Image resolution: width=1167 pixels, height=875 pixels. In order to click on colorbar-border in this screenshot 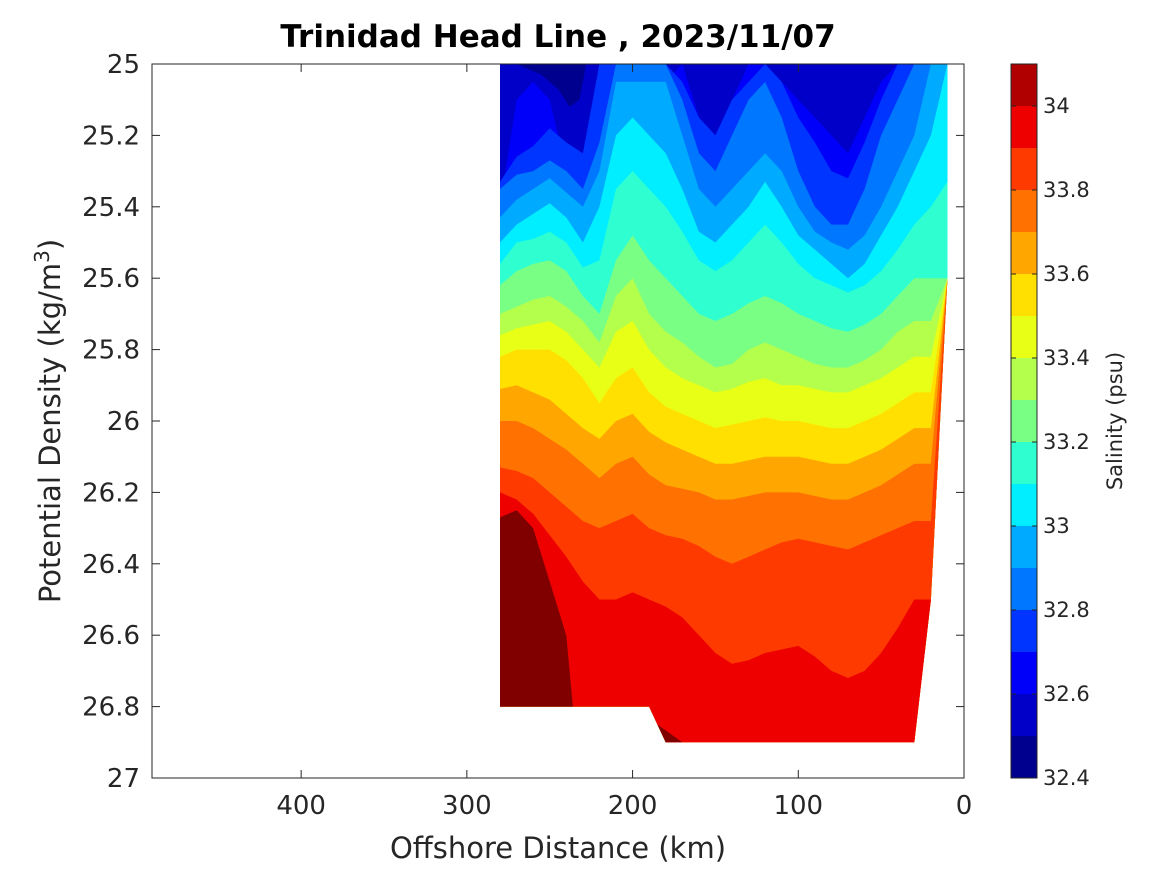, I will do `click(1024, 421)`.